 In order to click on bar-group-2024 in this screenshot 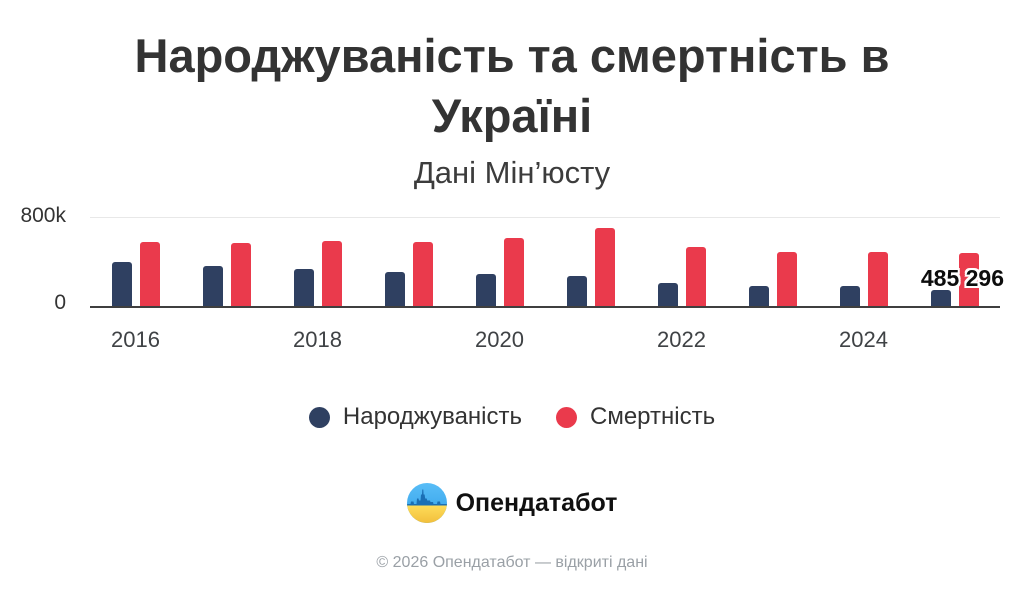, I will do `click(863, 262)`.